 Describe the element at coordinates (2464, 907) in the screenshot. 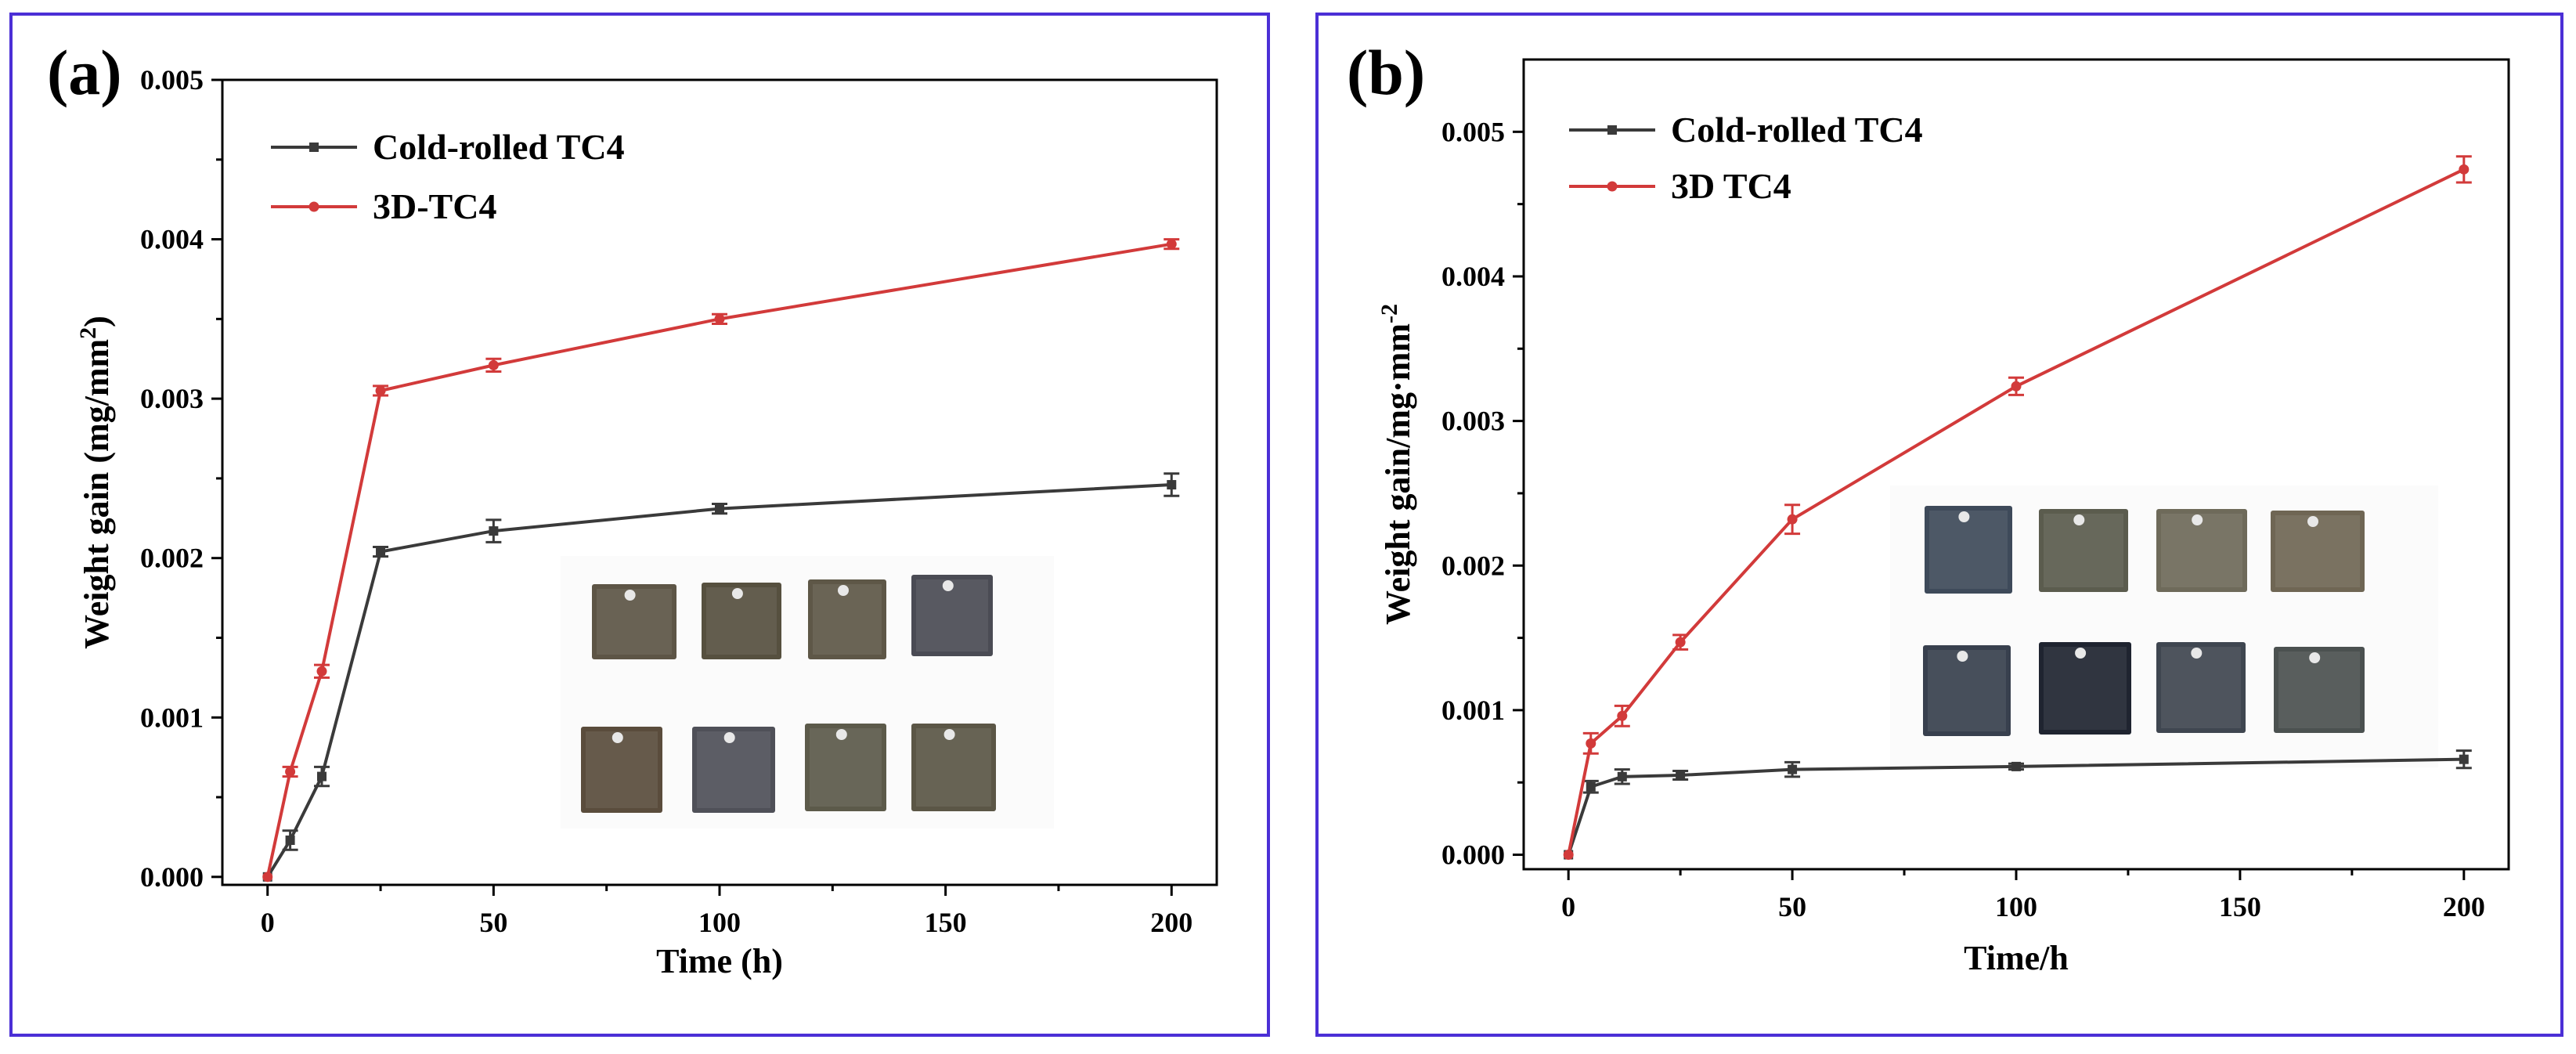

I see `x-tick-label: 200` at that location.